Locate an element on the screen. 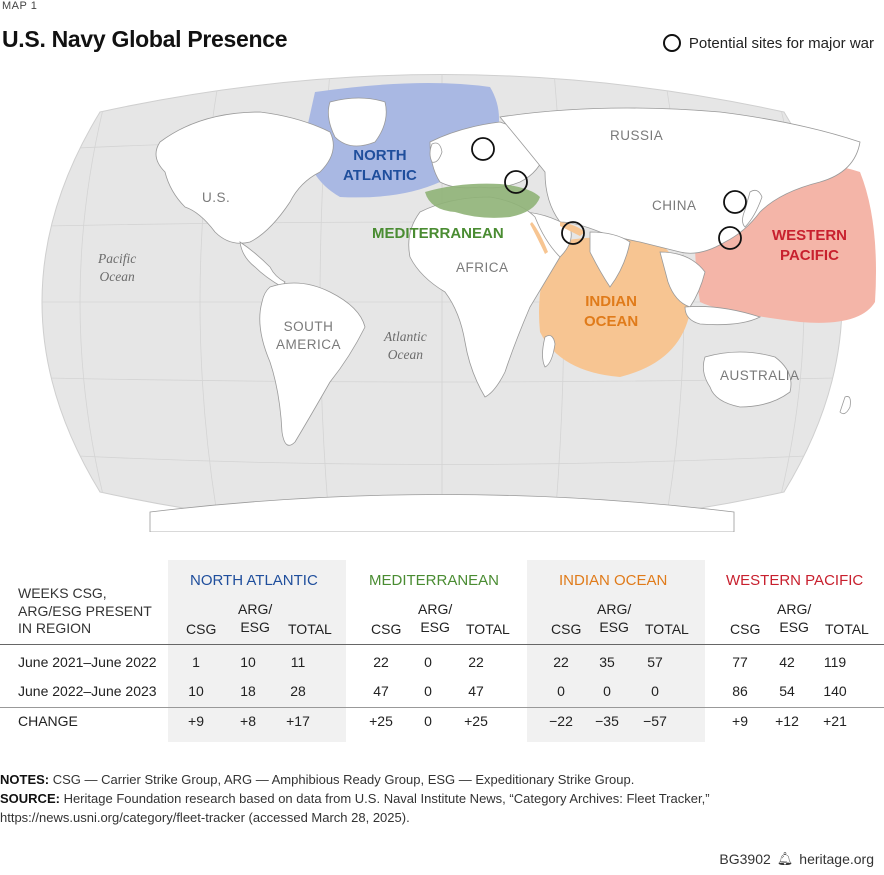 Image resolution: width=884 pixels, height=875 pixels. table-cell: +17 is located at coordinates (298, 721).